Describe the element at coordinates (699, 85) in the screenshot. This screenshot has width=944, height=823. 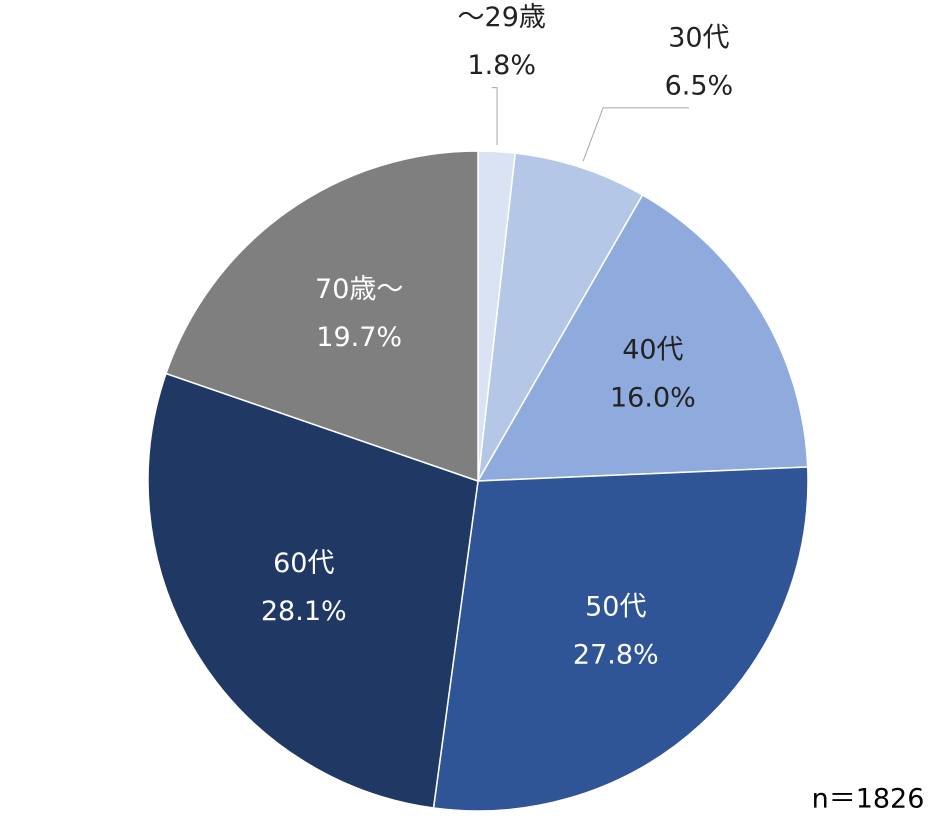
I see `value-label: 6.5%` at that location.